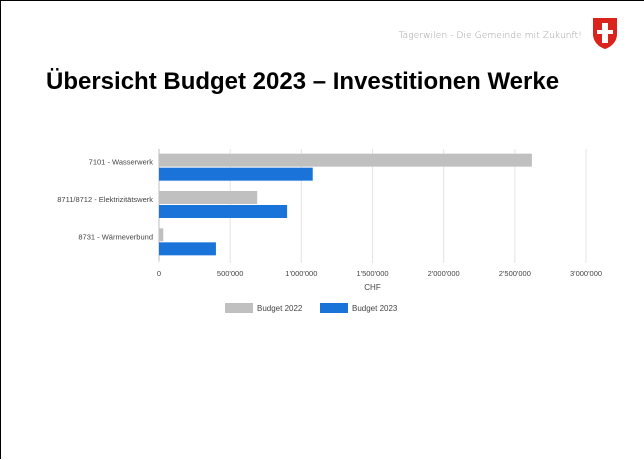 This screenshot has height=460, width=644. Describe the element at coordinates (301, 273) in the screenshot. I see `x-tick-label: 1'000'000` at that location.